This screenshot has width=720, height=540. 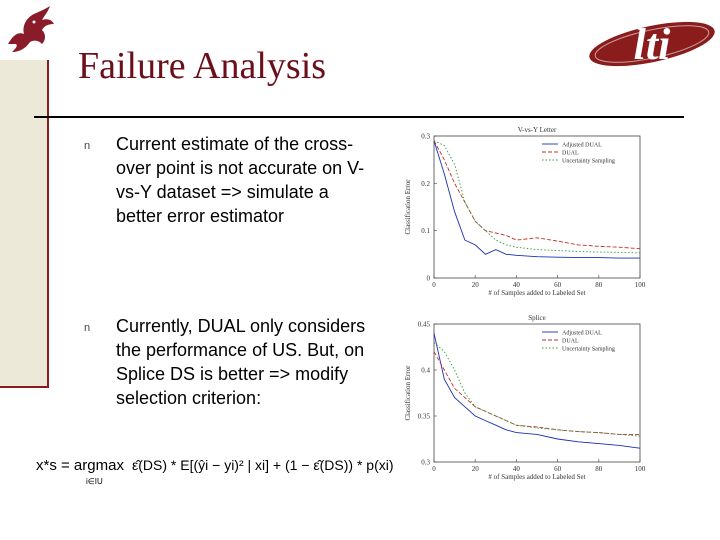 I want to click on formula-subscript: i∈IU, so click(x=94, y=481).